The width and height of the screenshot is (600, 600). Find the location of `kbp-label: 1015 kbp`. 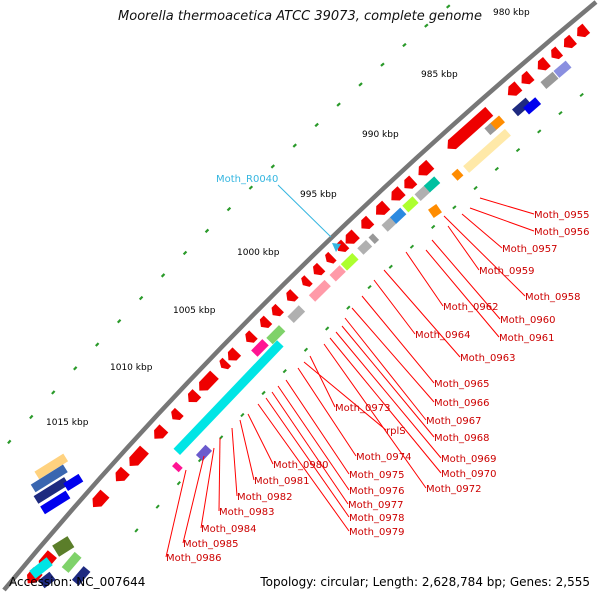

kbp-label: 1015 kbp is located at coordinates (67, 423).